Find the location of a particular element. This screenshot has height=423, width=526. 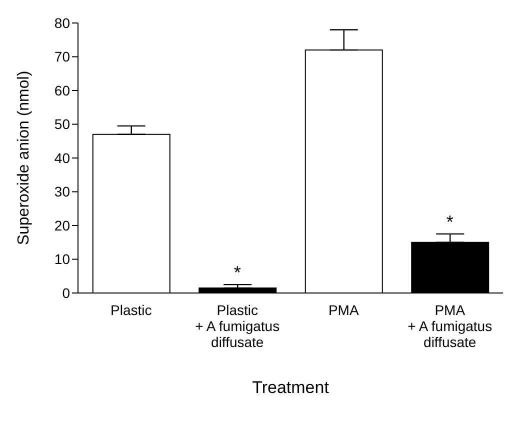

y-tick-label: 10 is located at coordinates (62, 259).